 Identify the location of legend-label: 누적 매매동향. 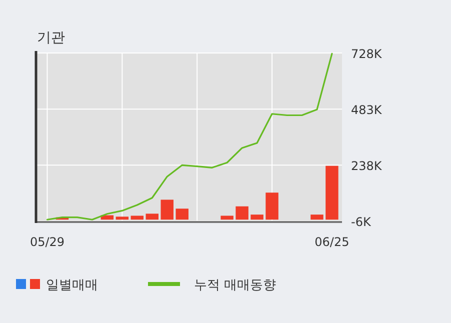
(235, 285).